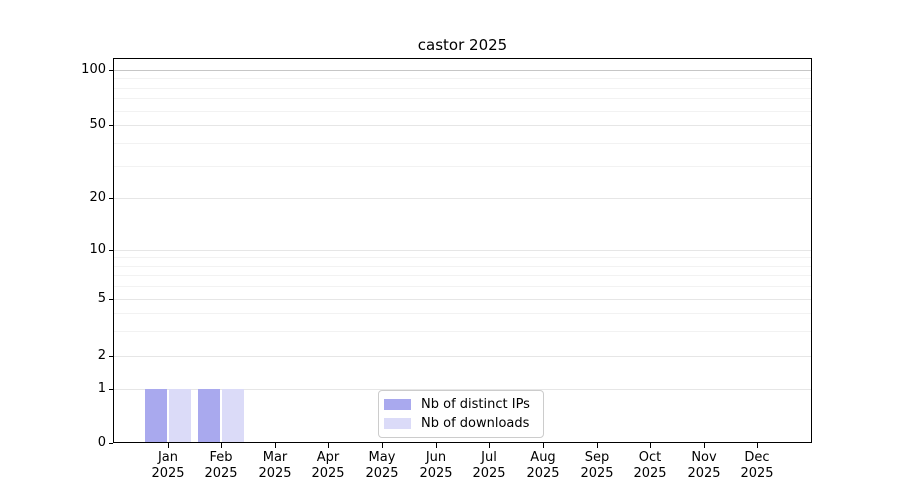  Describe the element at coordinates (221, 465) in the screenshot. I see `x-tick-label: Feb 2025` at that location.